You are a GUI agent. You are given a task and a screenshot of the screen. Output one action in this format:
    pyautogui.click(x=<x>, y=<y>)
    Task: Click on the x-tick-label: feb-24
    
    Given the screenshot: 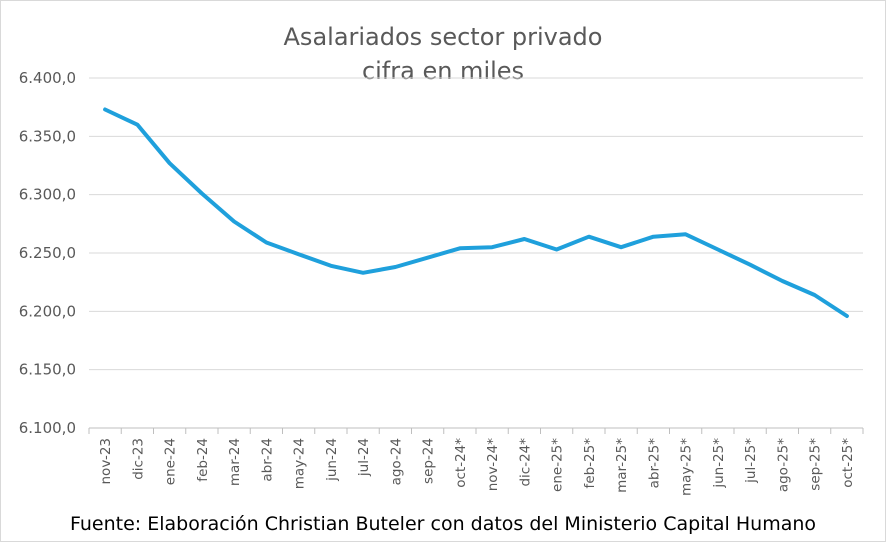 What is the action you would take?
    pyautogui.click(x=203, y=460)
    